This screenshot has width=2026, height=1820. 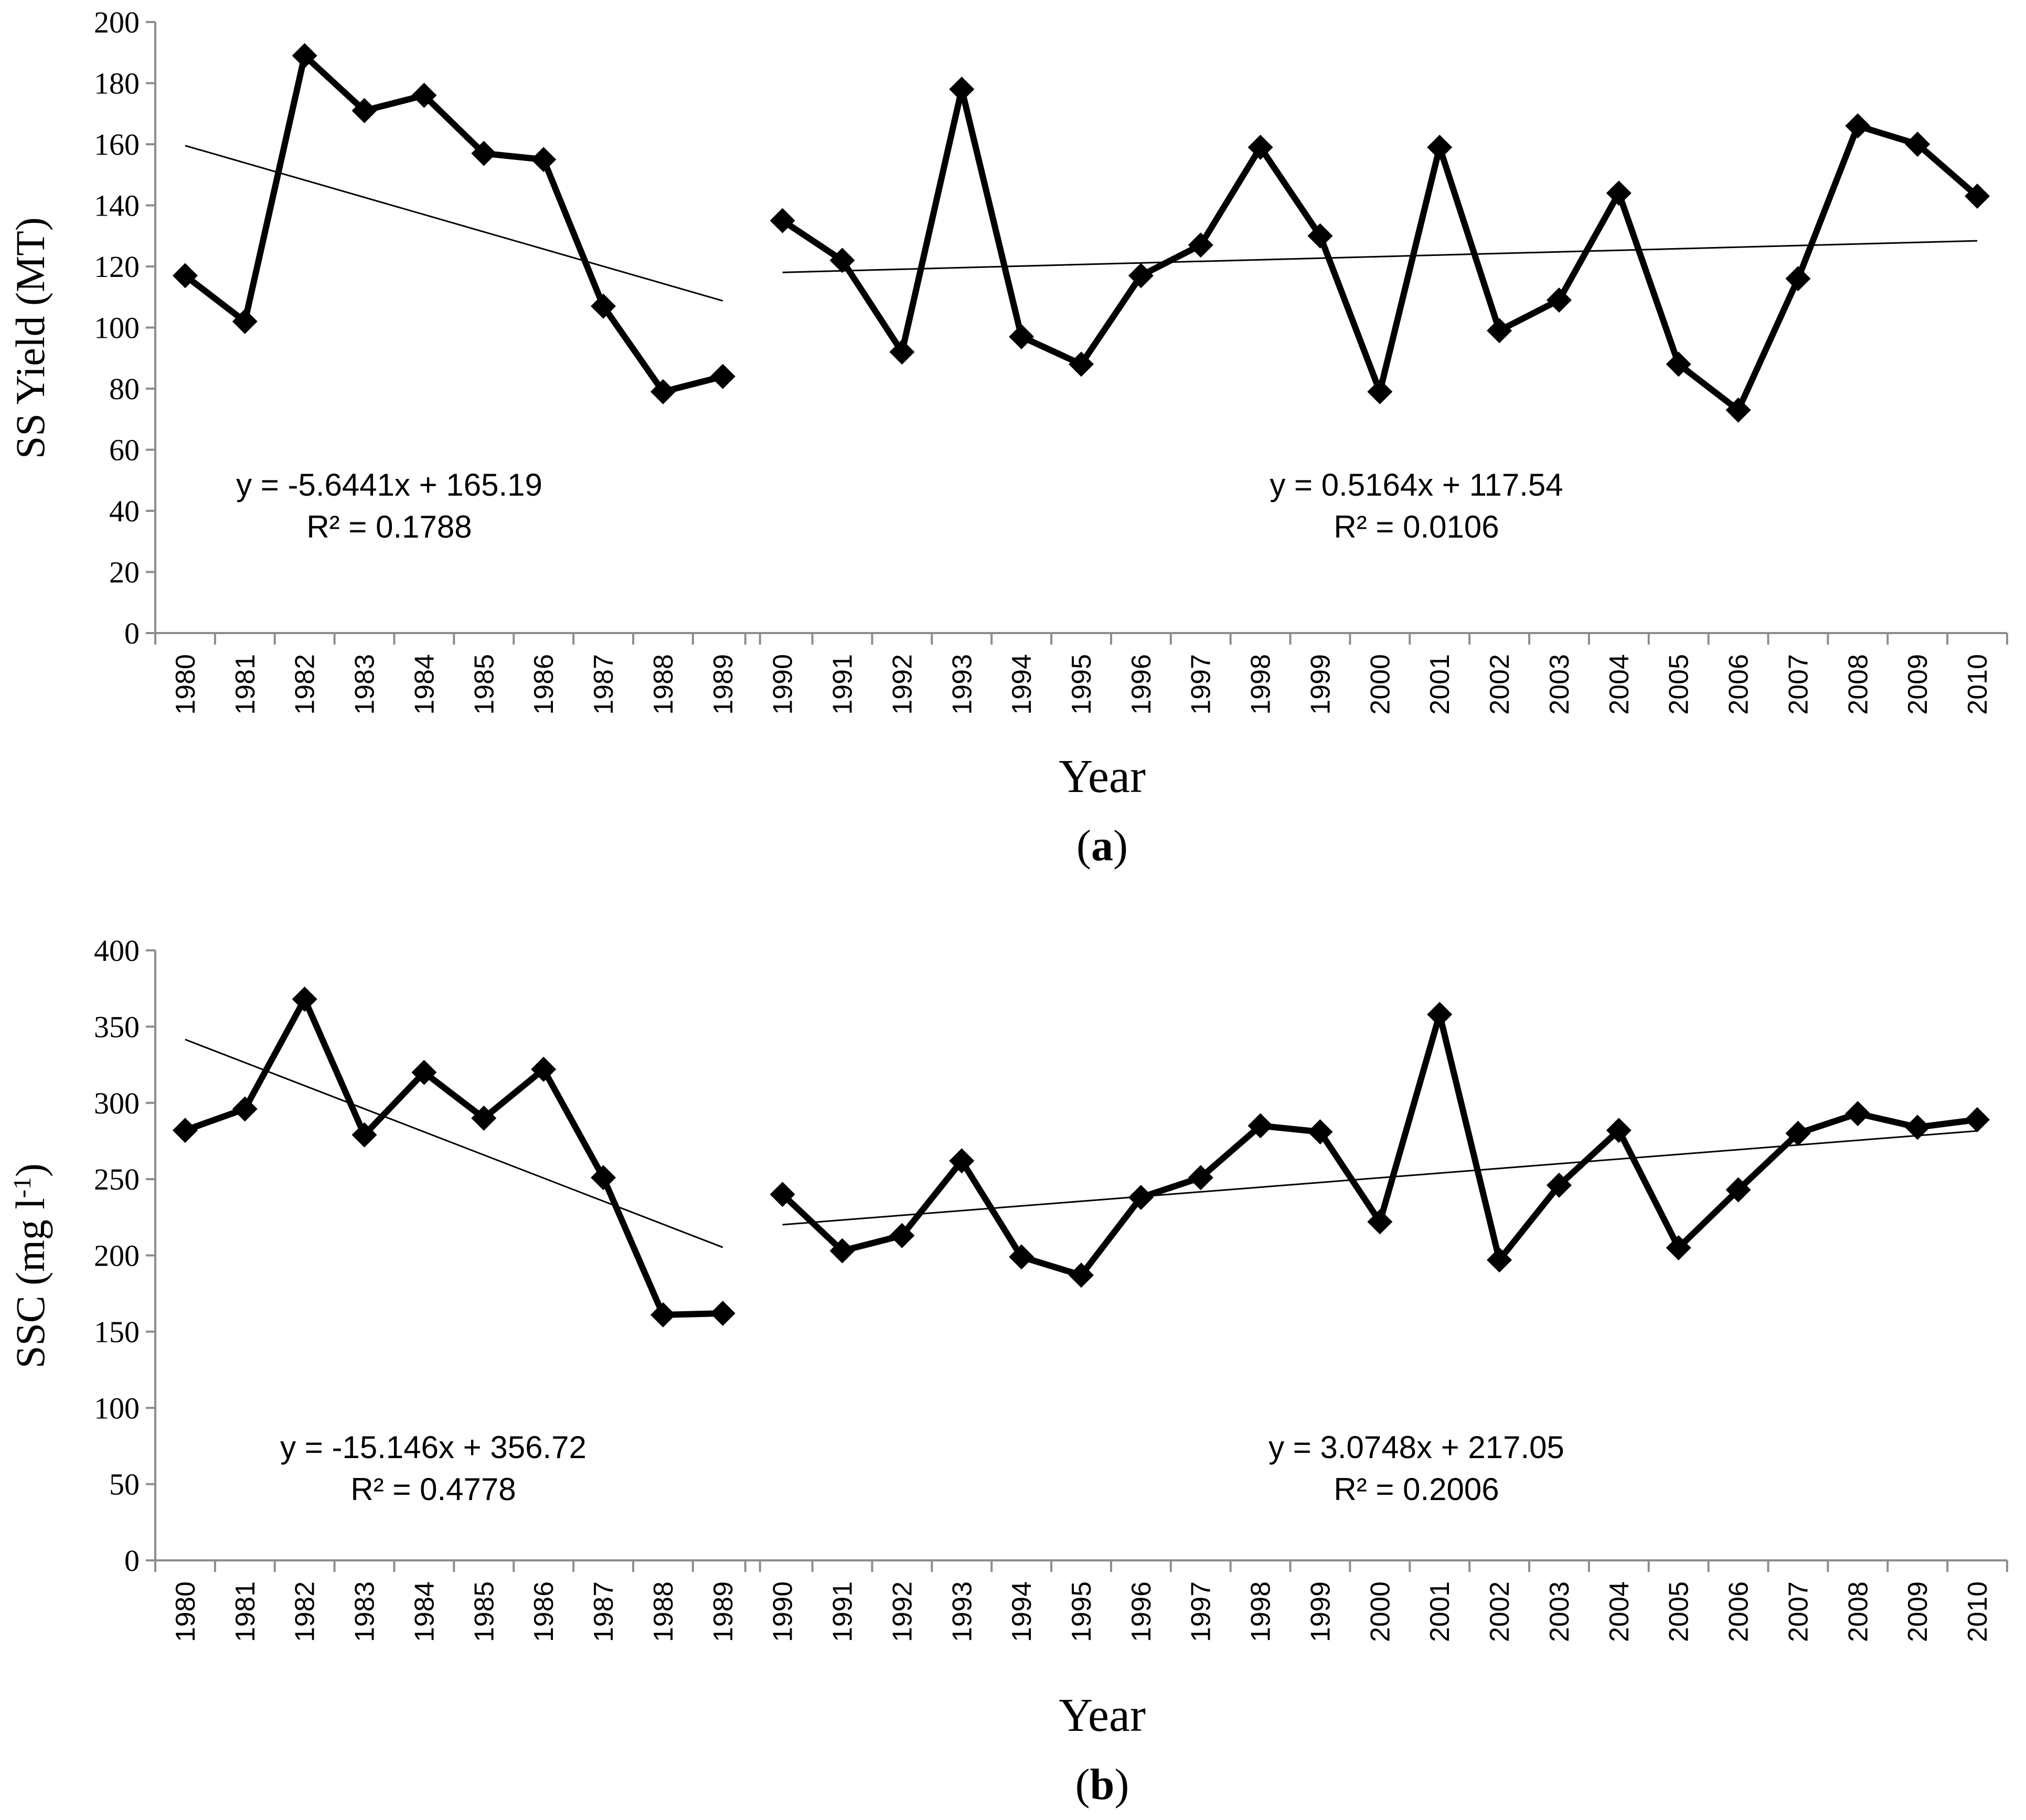 I want to click on x-tick-label: 2000, so click(x=1380, y=684).